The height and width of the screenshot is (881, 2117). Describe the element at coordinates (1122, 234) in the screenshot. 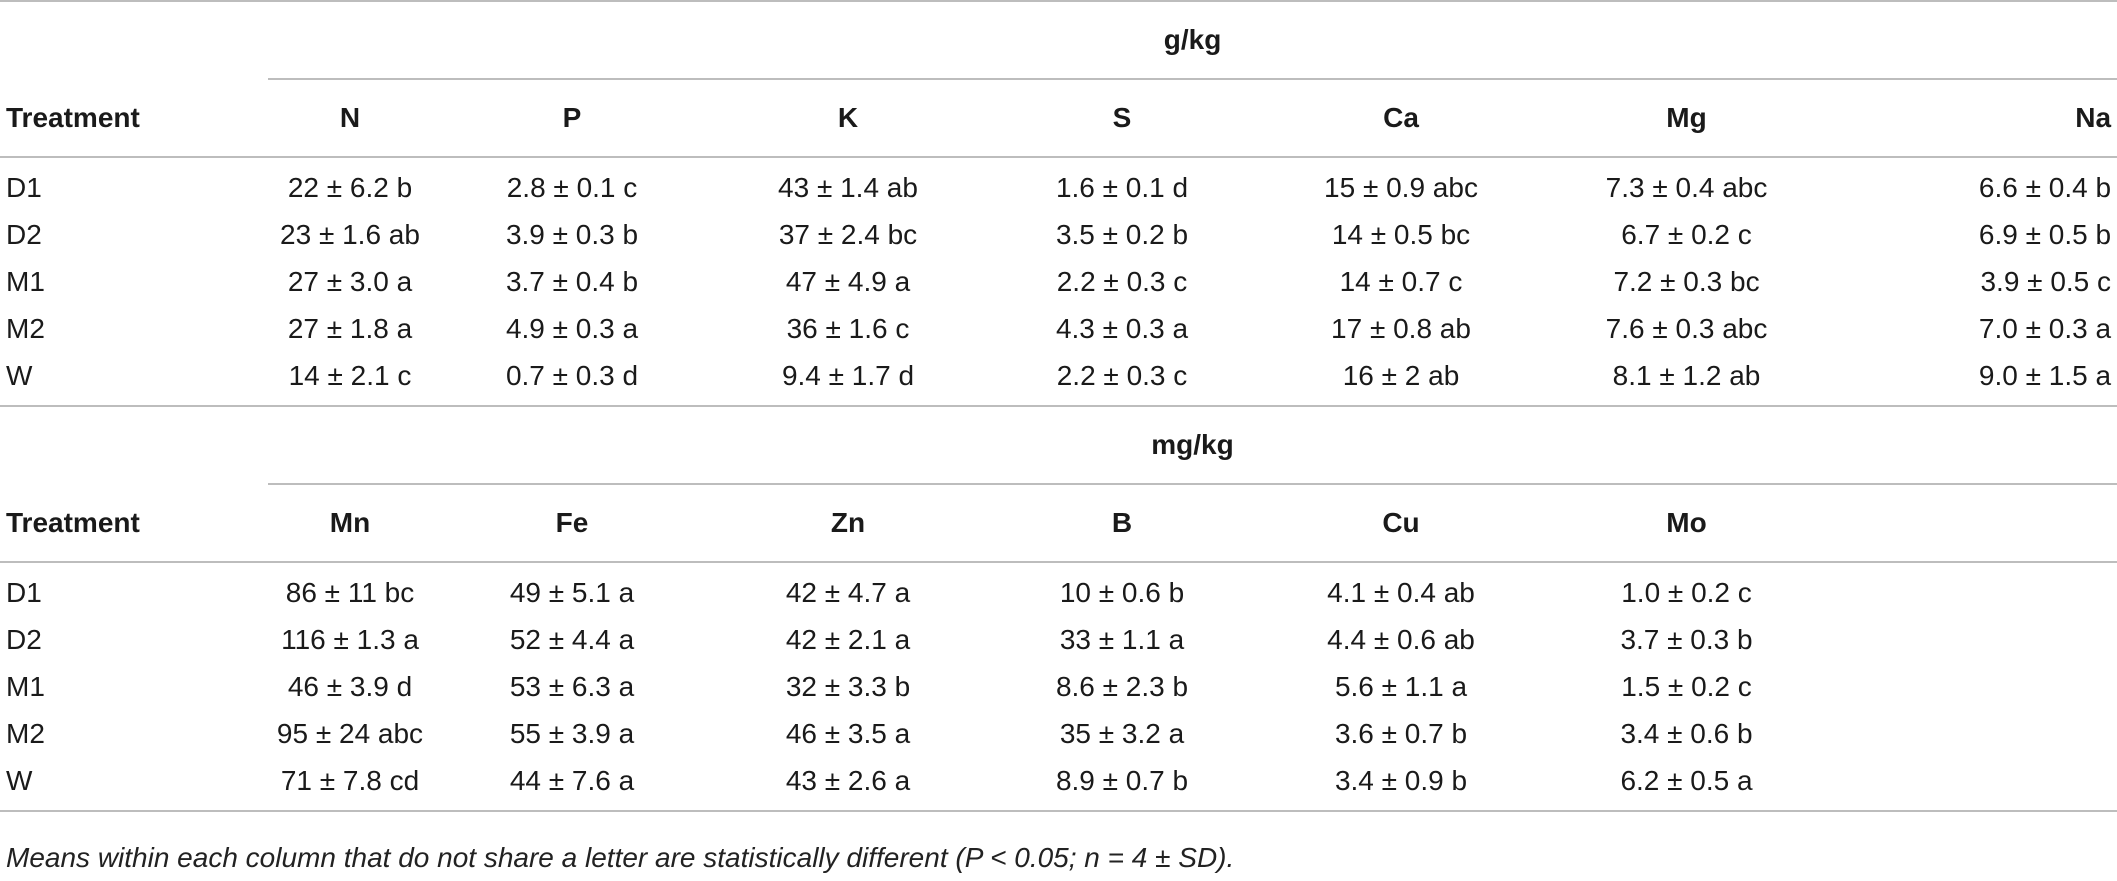

I see `value-cell: 3.5 ± 0.2 b` at that location.